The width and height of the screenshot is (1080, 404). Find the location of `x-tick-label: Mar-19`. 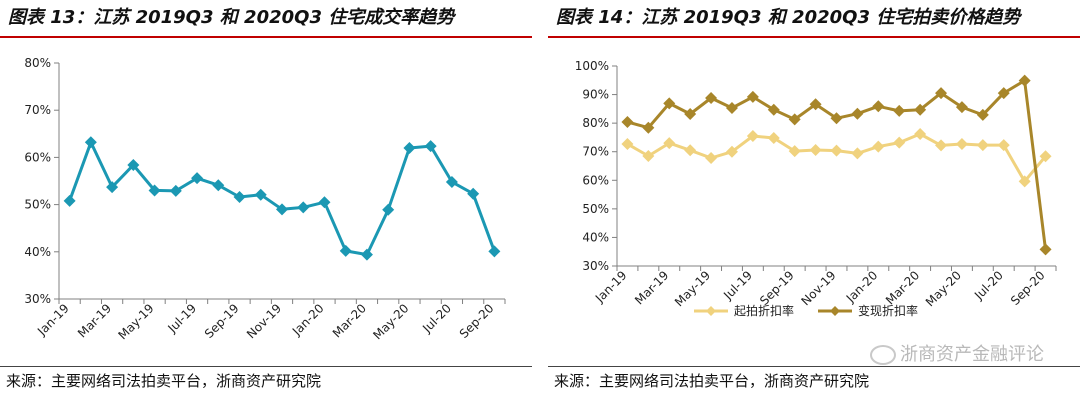

x-tick-label: Mar-19 is located at coordinates (651, 287).